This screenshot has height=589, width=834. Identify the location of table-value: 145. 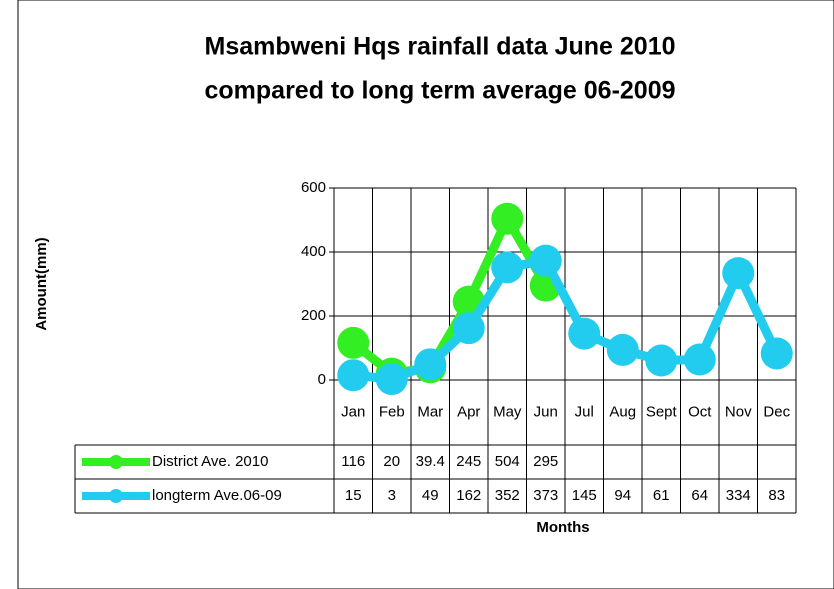
(584, 495).